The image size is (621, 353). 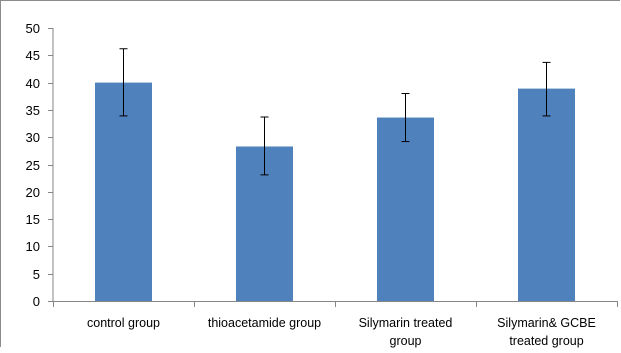 I want to click on x-tick-label: control group, so click(x=123, y=323).